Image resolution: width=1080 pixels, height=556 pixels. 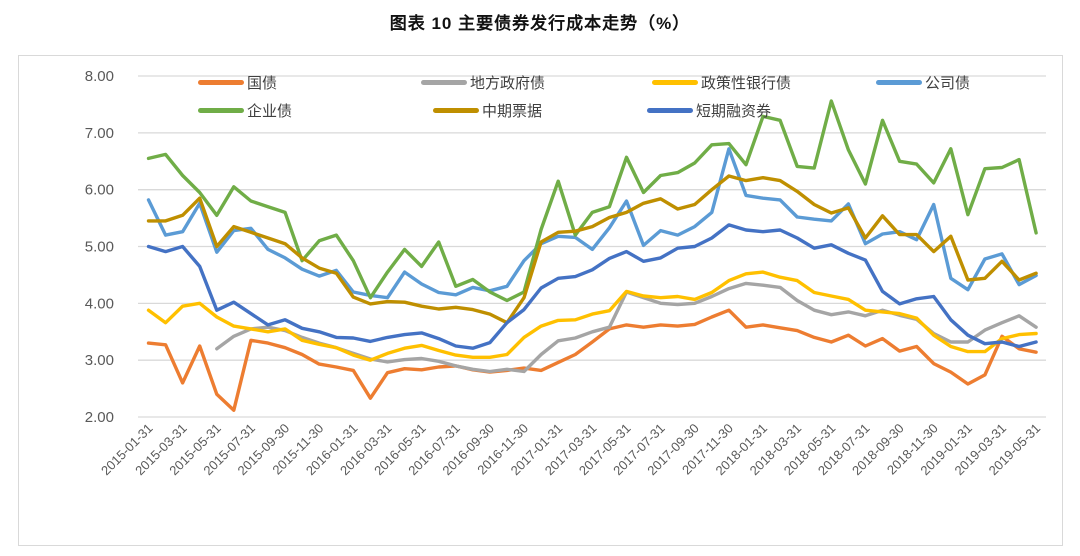 I want to click on legend-item-scp: 短期融资券, so click(x=709, y=110).